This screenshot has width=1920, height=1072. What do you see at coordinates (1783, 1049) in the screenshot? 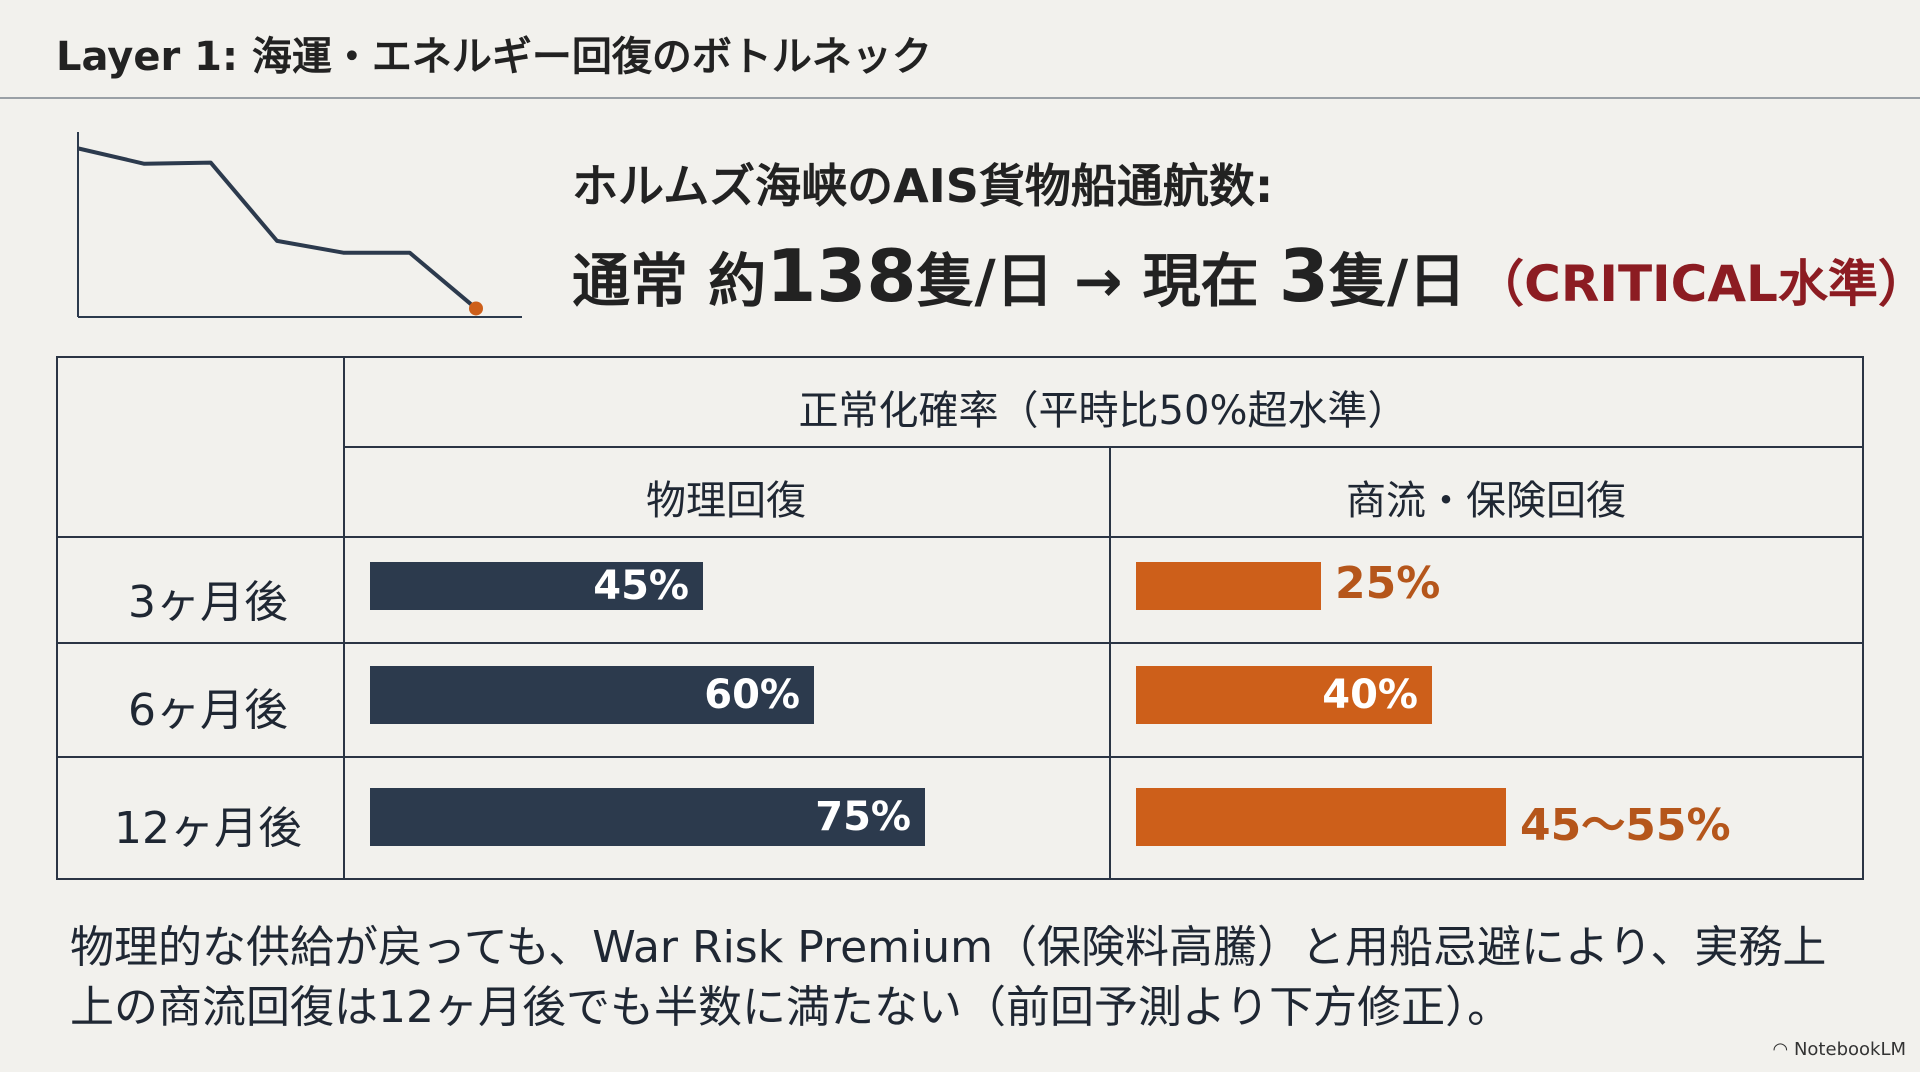
I see `brand-icon: ◠` at bounding box center [1783, 1049].